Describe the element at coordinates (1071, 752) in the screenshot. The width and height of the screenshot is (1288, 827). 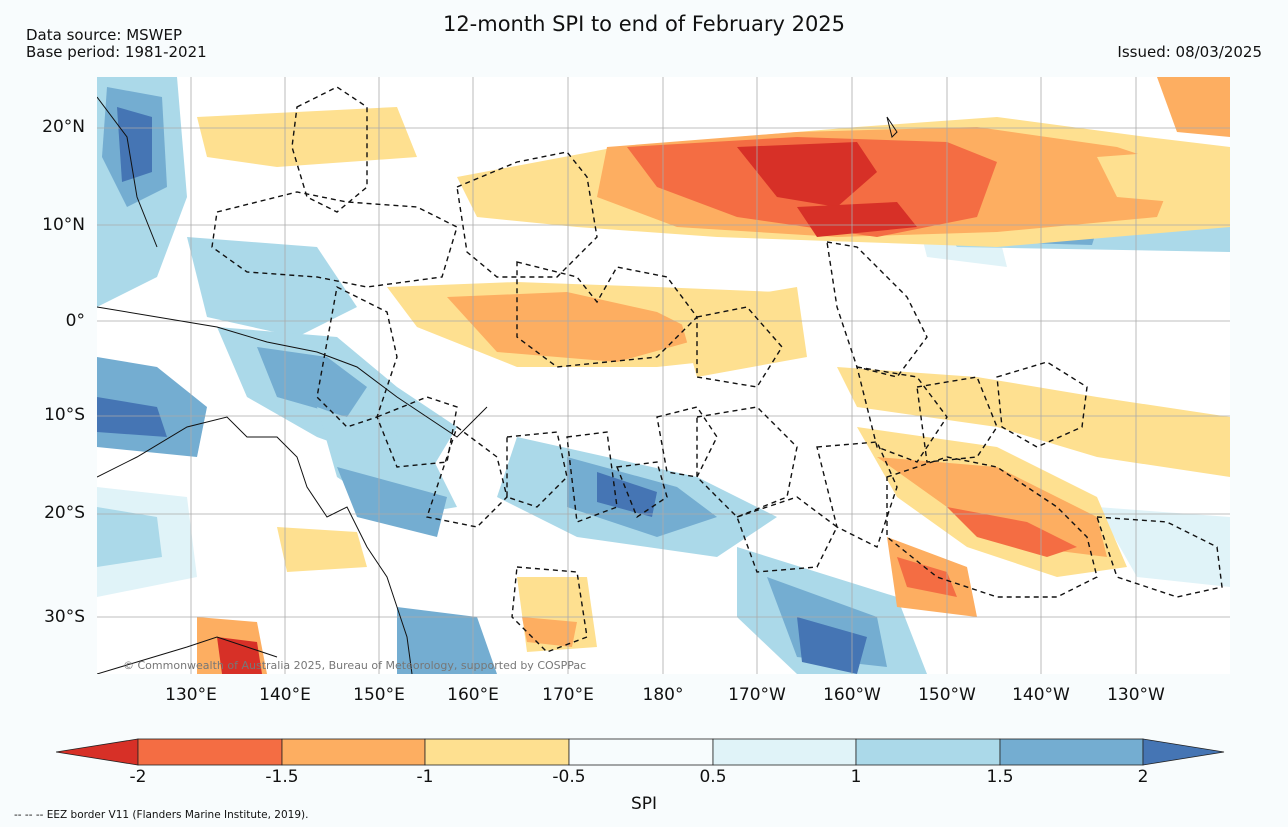
I see `colorbar-very-wet` at that location.